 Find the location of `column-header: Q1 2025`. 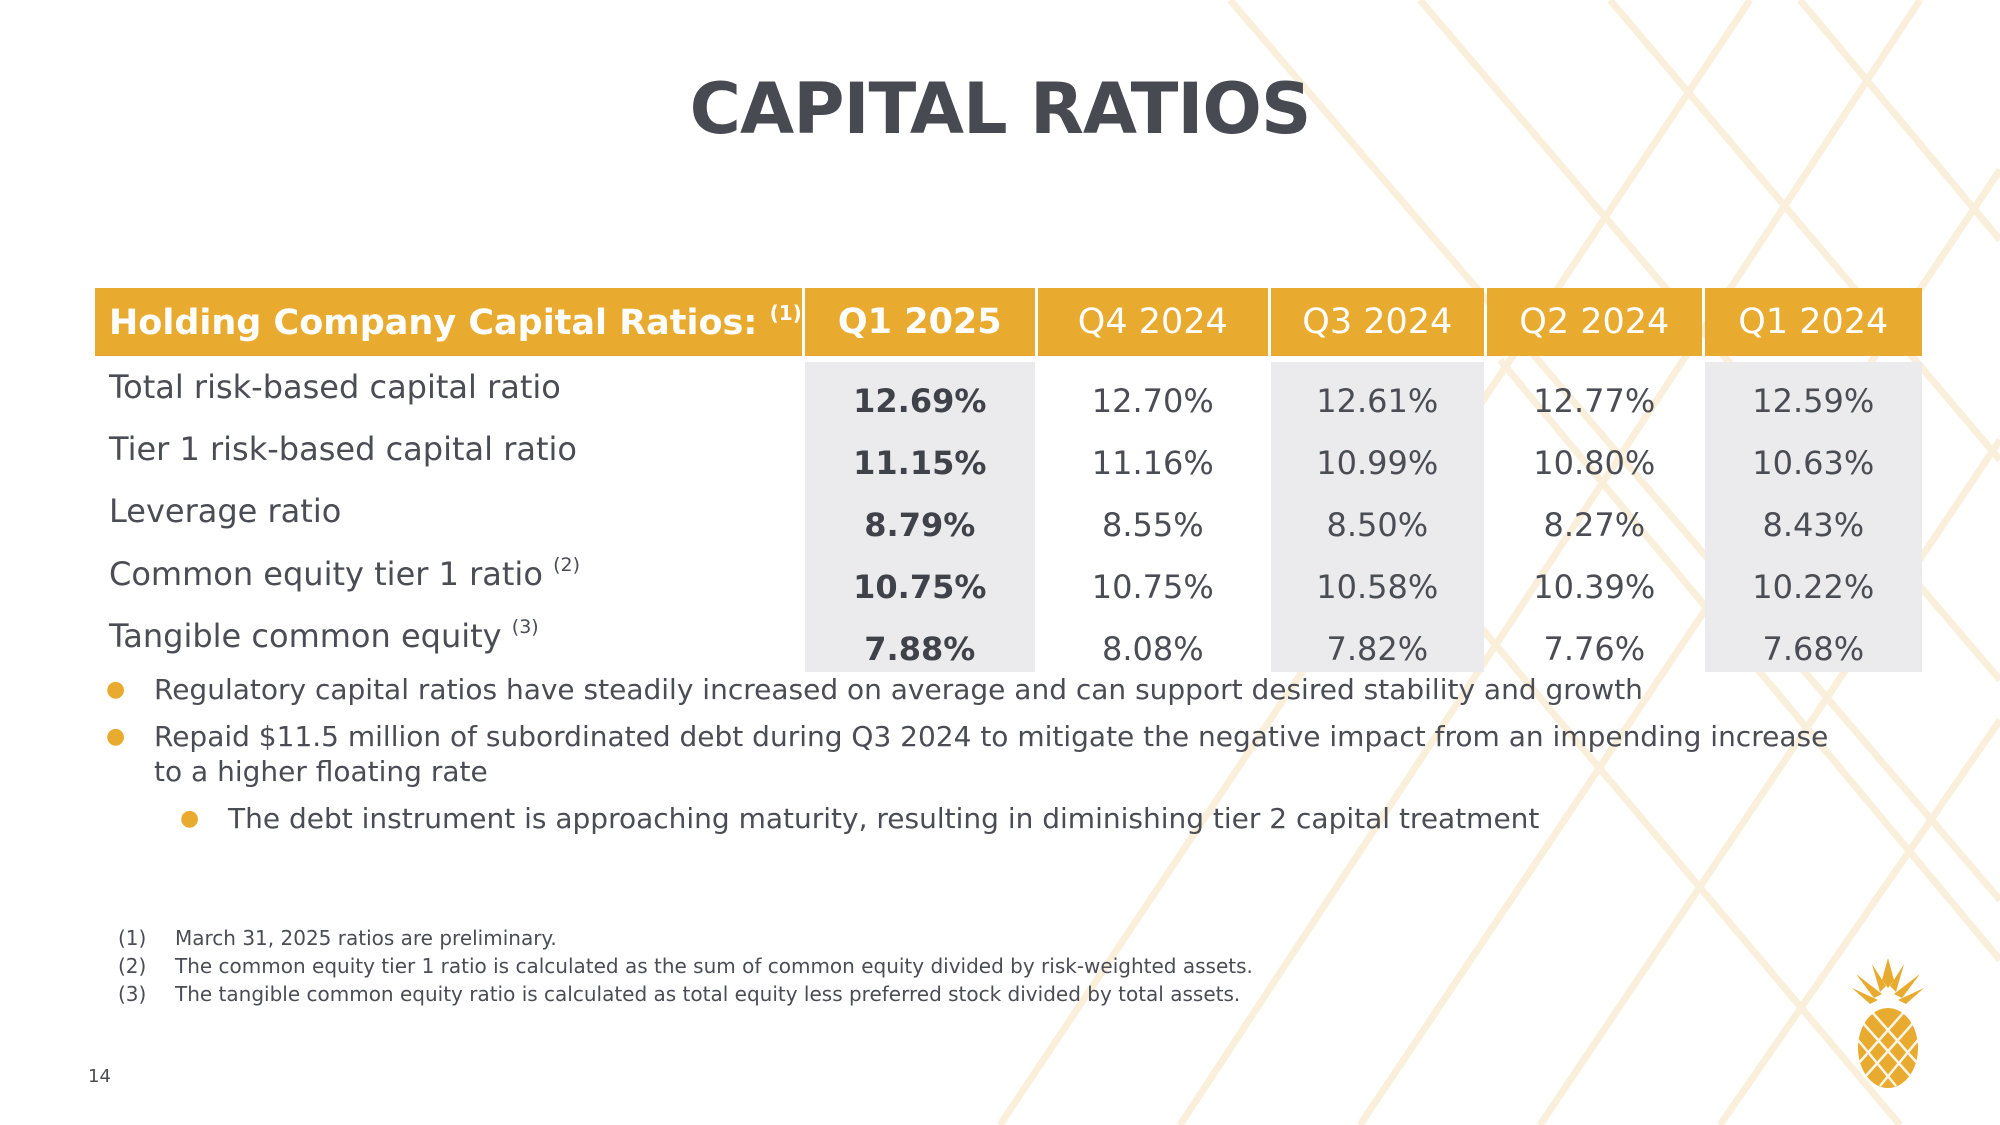

column-header: Q1 2025 is located at coordinates (919, 322).